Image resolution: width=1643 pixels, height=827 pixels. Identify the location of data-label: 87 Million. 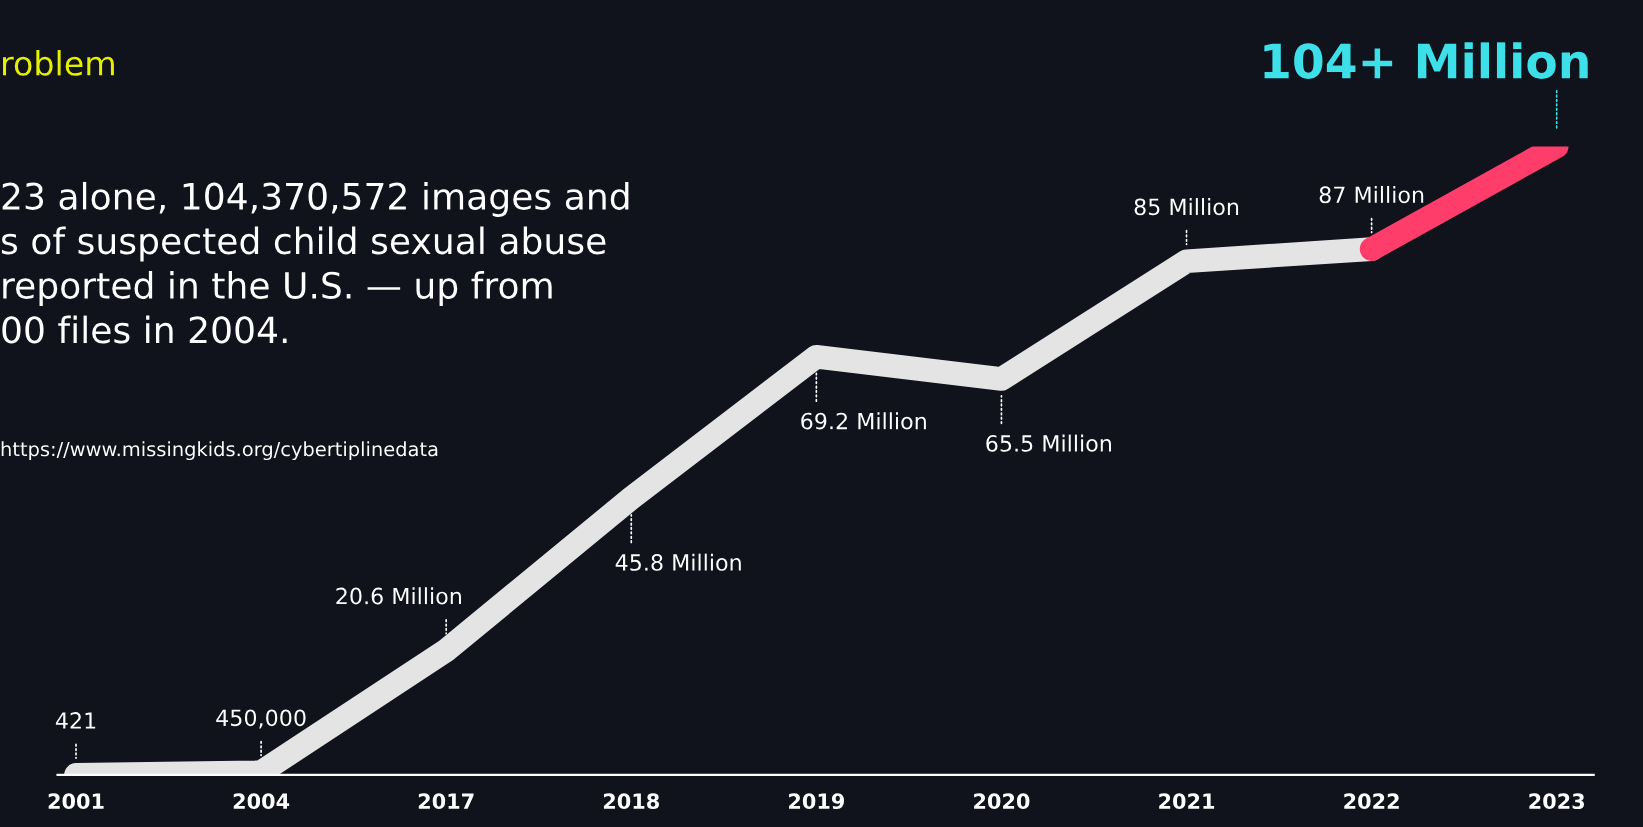
(1371, 194).